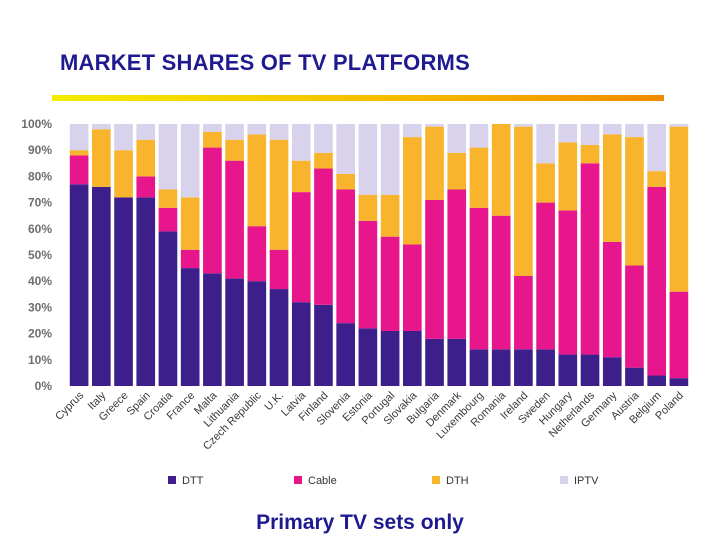 This screenshot has width=720, height=540. What do you see at coordinates (612, 371) in the screenshot?
I see `bar-segment-dtt-germany` at bounding box center [612, 371].